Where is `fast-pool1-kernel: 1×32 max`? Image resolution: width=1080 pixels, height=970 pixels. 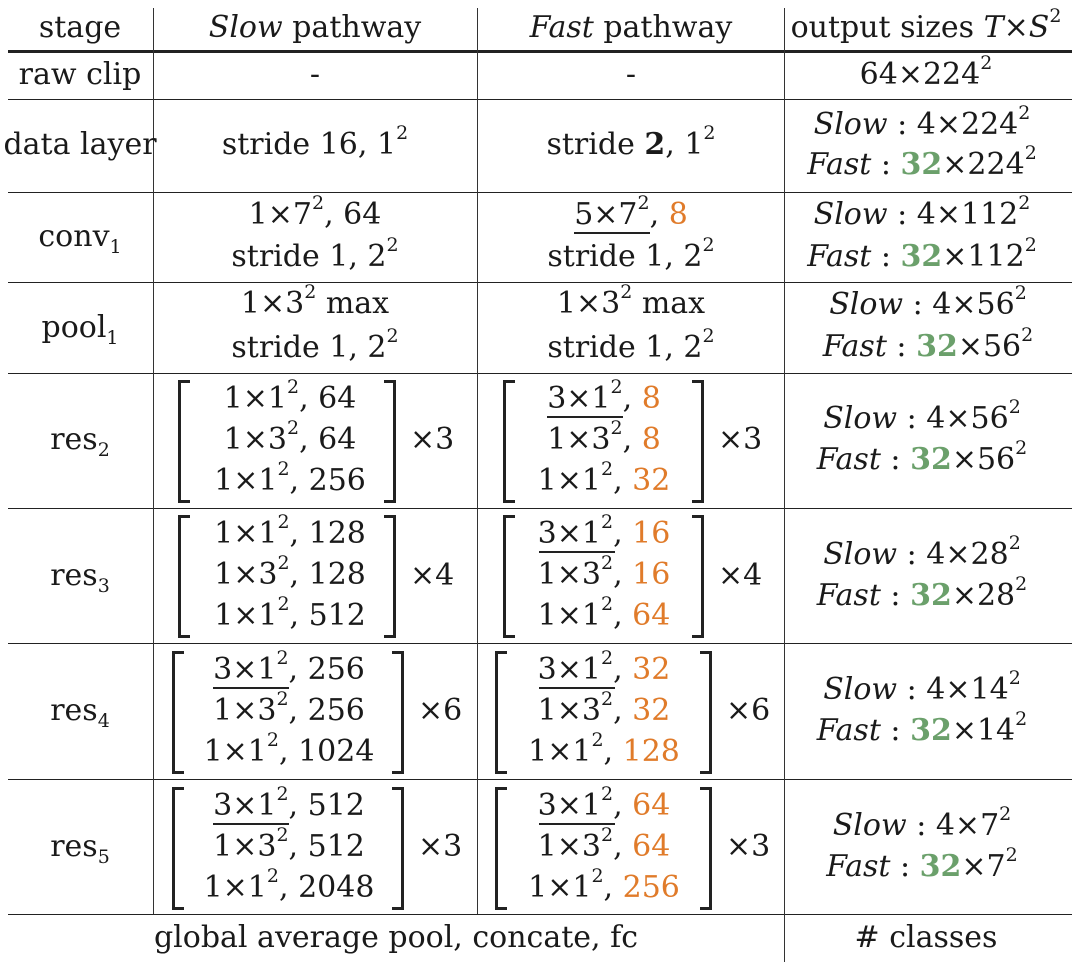
fast-pool1-kernel: 1×32 max is located at coordinates (631, 301).